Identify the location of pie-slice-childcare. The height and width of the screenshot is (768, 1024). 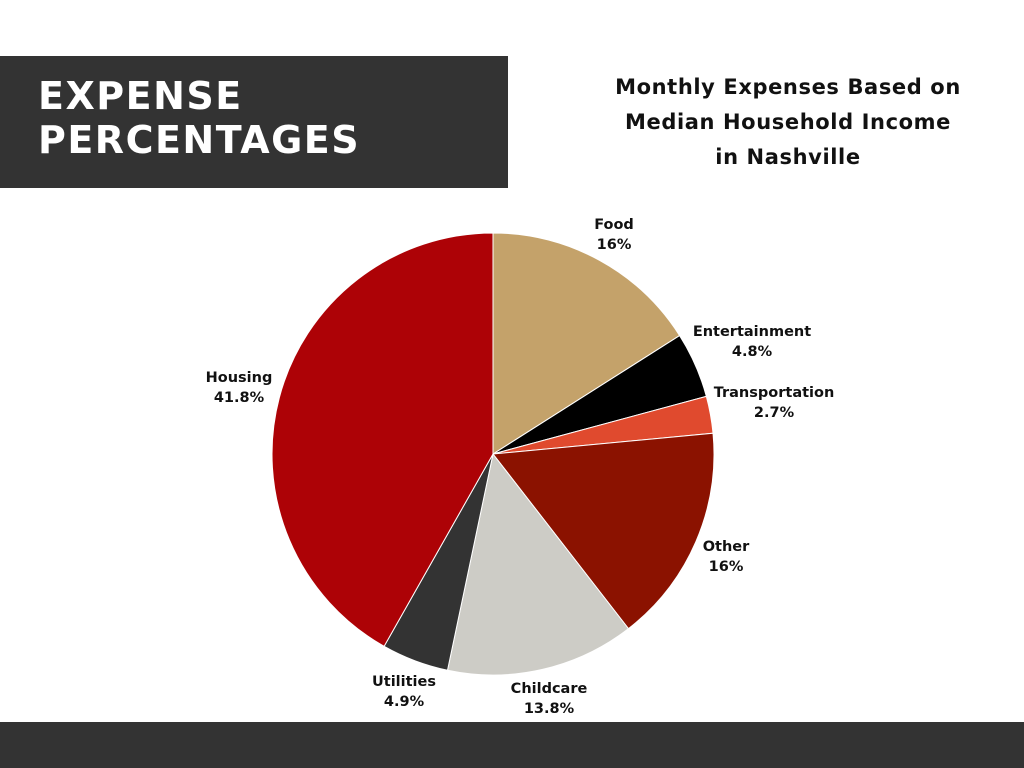
(538, 564).